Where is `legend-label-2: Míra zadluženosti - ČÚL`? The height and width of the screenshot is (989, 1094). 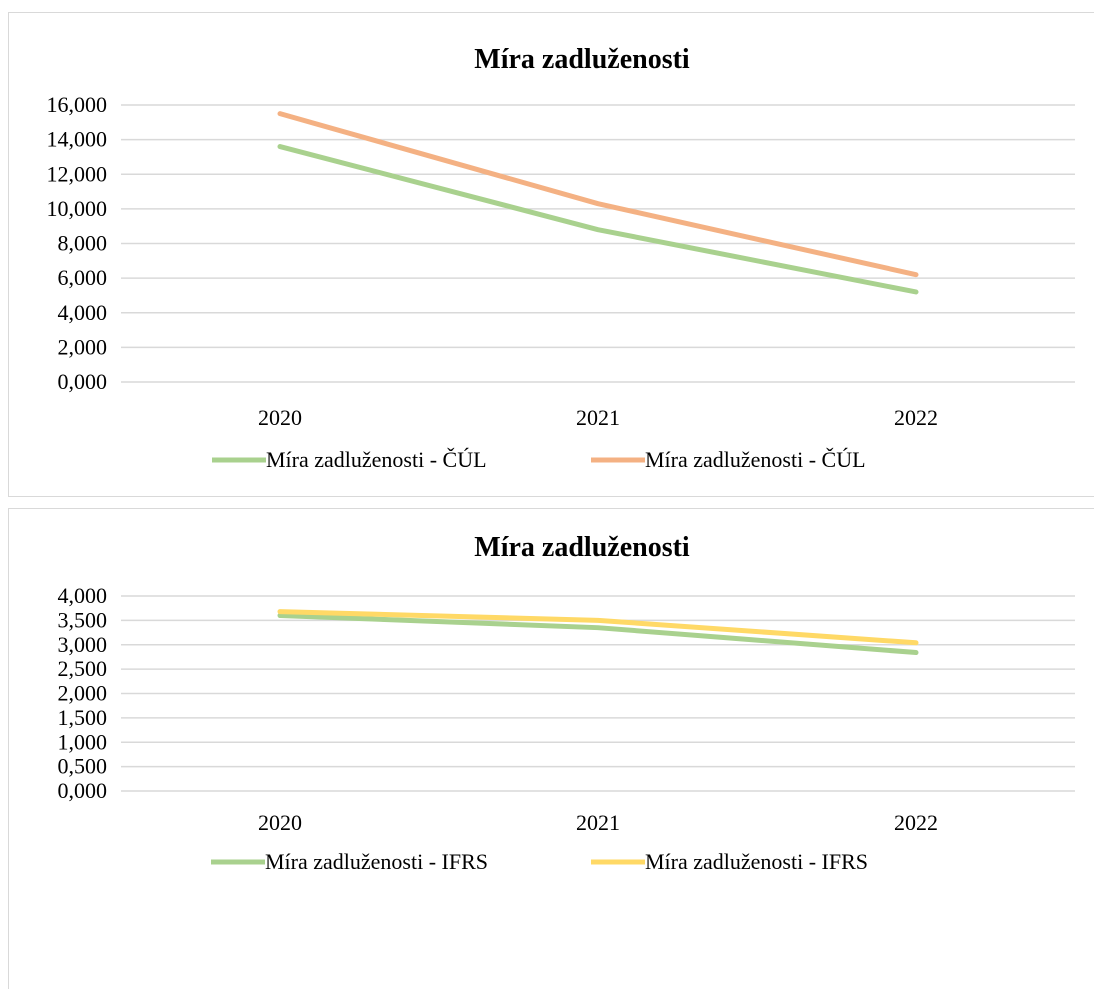 legend-label-2: Míra zadluženosti - ČÚL is located at coordinates (755, 459).